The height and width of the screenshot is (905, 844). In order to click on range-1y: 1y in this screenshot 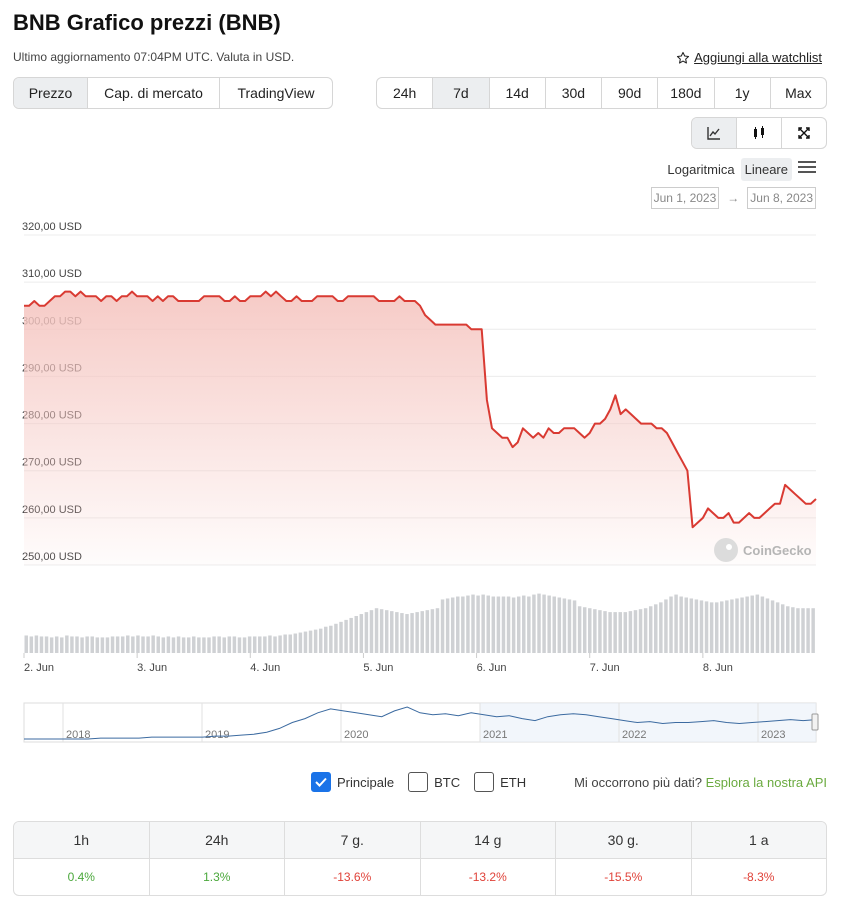, I will do `click(743, 93)`.